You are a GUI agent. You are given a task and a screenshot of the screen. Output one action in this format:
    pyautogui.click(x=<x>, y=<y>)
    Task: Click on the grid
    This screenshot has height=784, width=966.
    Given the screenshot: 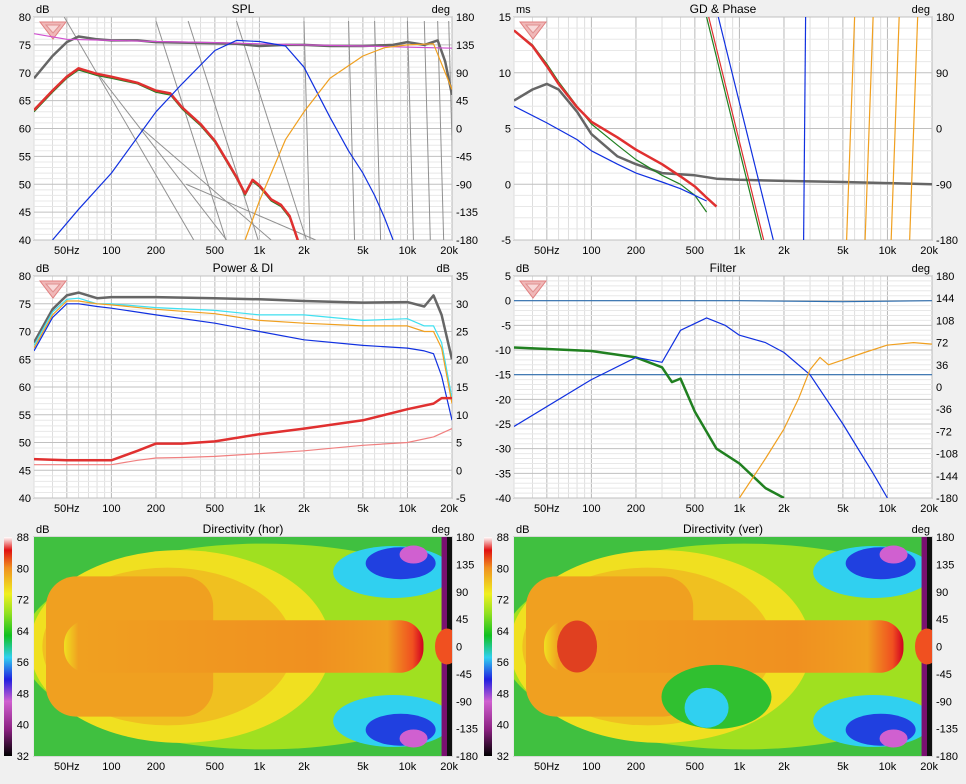 What is the action you would take?
    pyautogui.click(x=243, y=128)
    